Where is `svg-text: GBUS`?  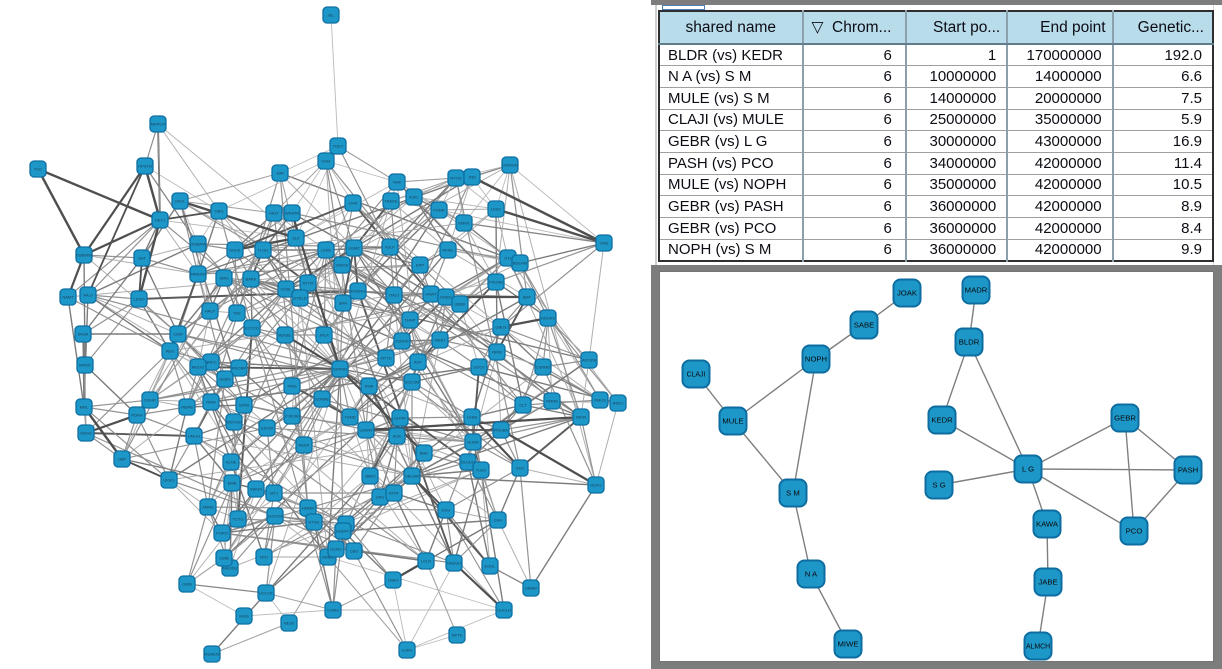 svg-text: GBUS is located at coordinates (501, 327).